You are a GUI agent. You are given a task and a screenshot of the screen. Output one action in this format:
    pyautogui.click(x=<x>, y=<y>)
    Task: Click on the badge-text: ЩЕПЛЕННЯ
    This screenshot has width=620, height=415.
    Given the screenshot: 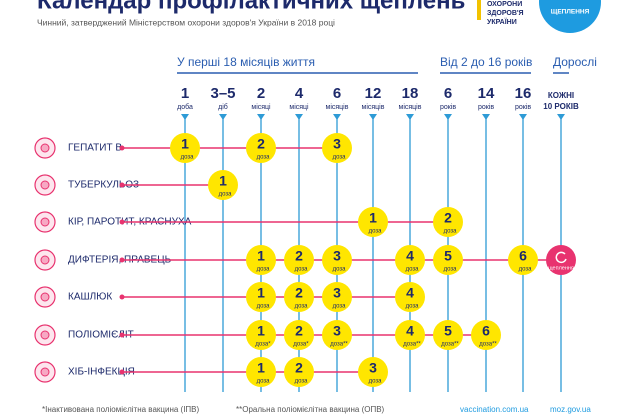 What is the action you would take?
    pyautogui.click(x=570, y=12)
    